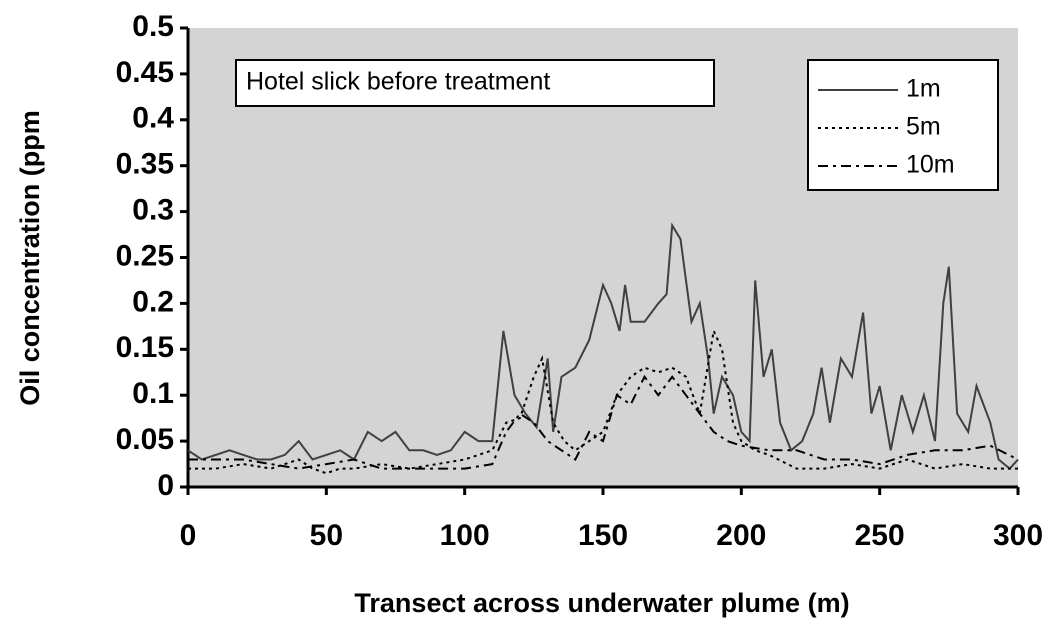 Image resolution: width=1053 pixels, height=630 pixels. I want to click on y-tick-label: 0.25, so click(145, 255).